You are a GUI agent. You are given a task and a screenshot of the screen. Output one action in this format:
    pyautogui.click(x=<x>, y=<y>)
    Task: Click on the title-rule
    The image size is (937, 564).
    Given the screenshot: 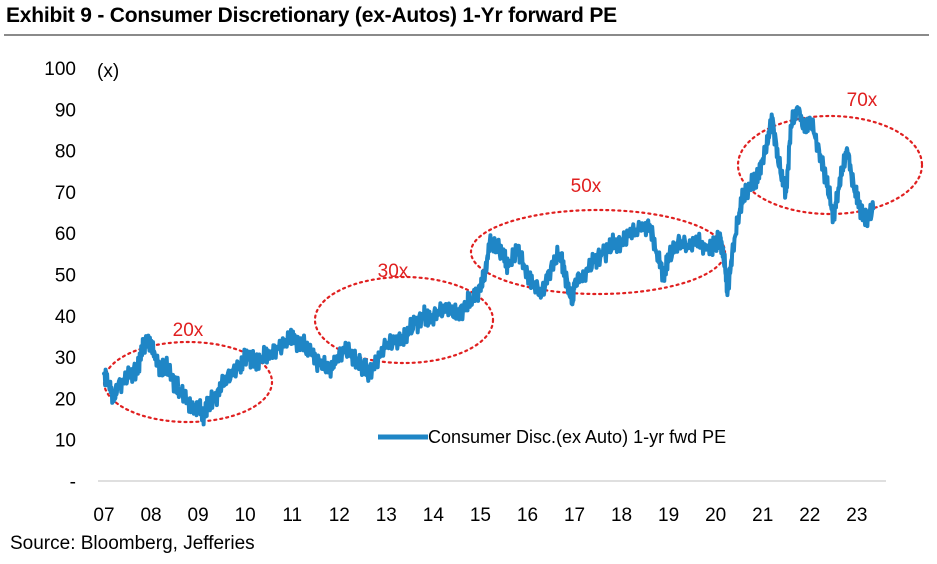 What is the action you would take?
    pyautogui.click(x=466, y=35)
    